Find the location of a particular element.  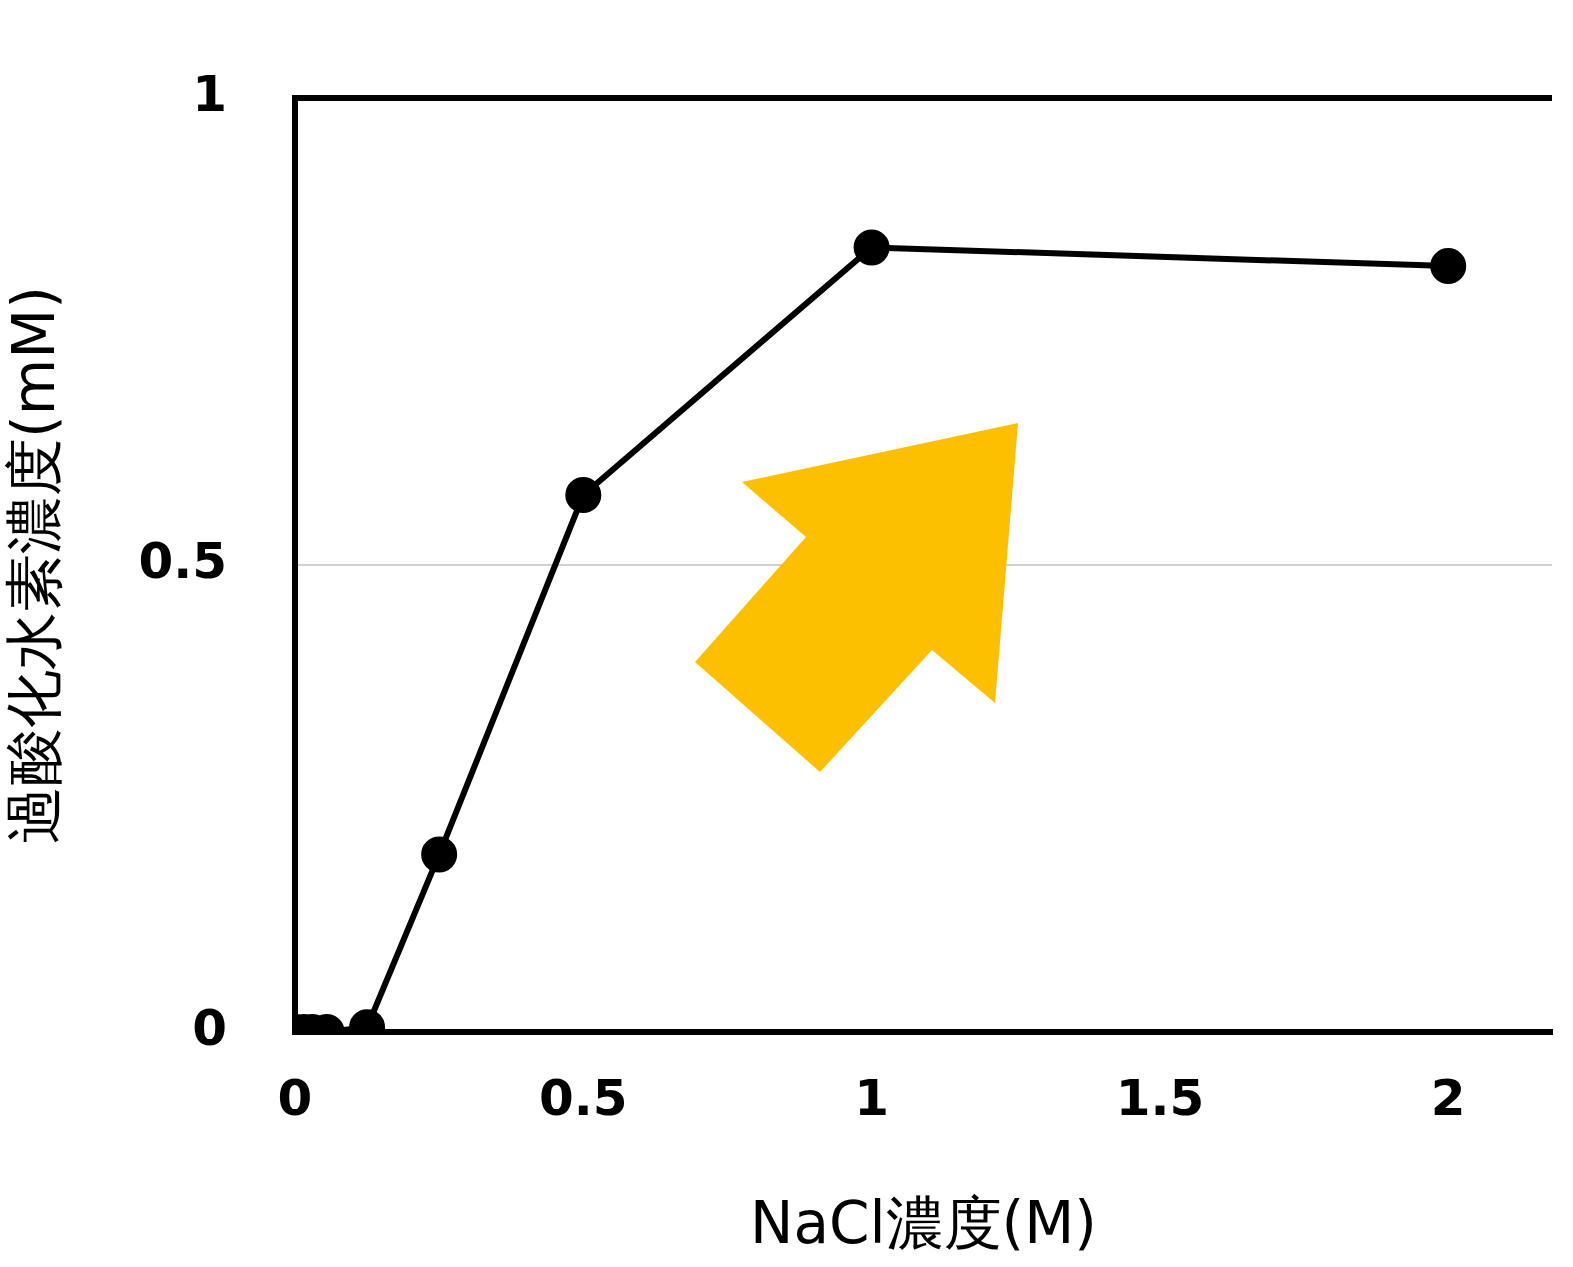

y-tick-label: 0 is located at coordinates (209, 1027).